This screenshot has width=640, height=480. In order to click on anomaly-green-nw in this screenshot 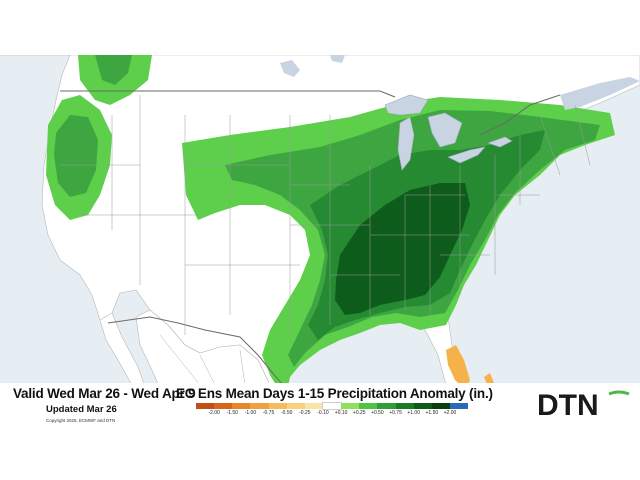, I will do `click(76, 156)`.